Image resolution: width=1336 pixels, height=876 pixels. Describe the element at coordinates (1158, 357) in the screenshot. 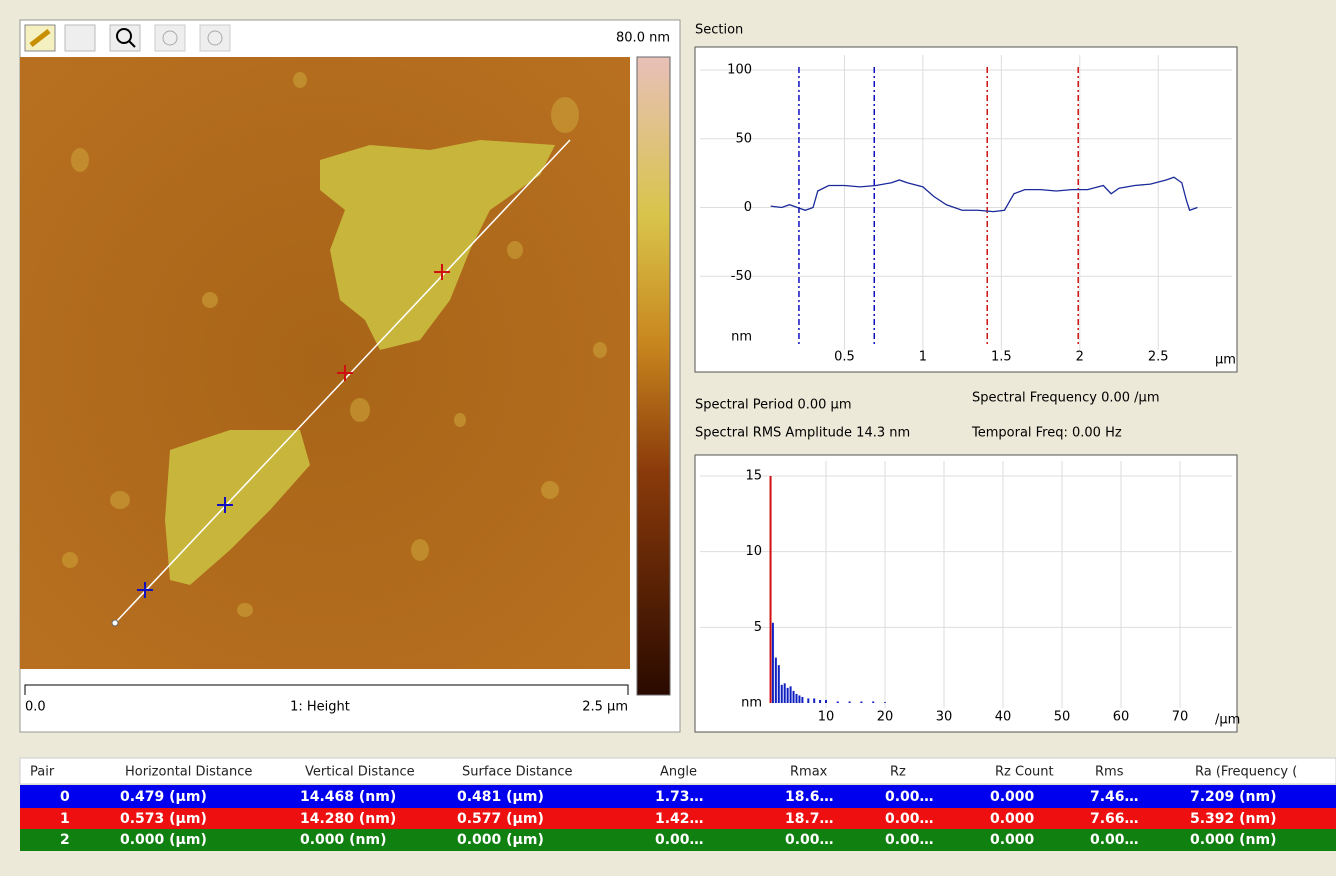

I see `x-tick-label: 2.5` at that location.